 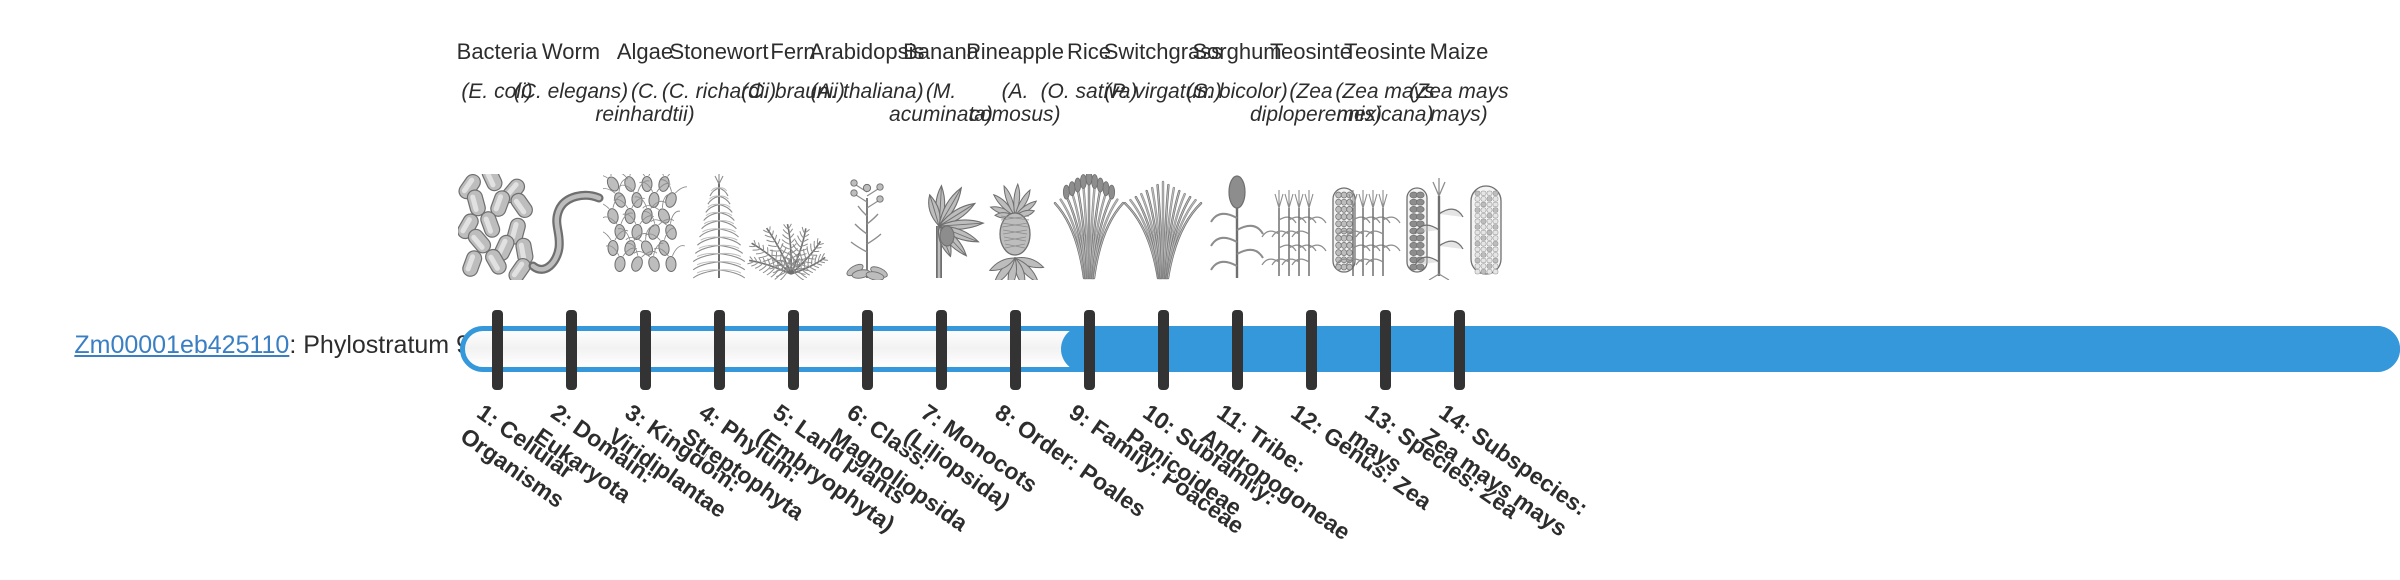 What do you see at coordinates (497, 290) in the screenshot?
I see `species-column: Bacteria (E. coli)` at bounding box center [497, 290].